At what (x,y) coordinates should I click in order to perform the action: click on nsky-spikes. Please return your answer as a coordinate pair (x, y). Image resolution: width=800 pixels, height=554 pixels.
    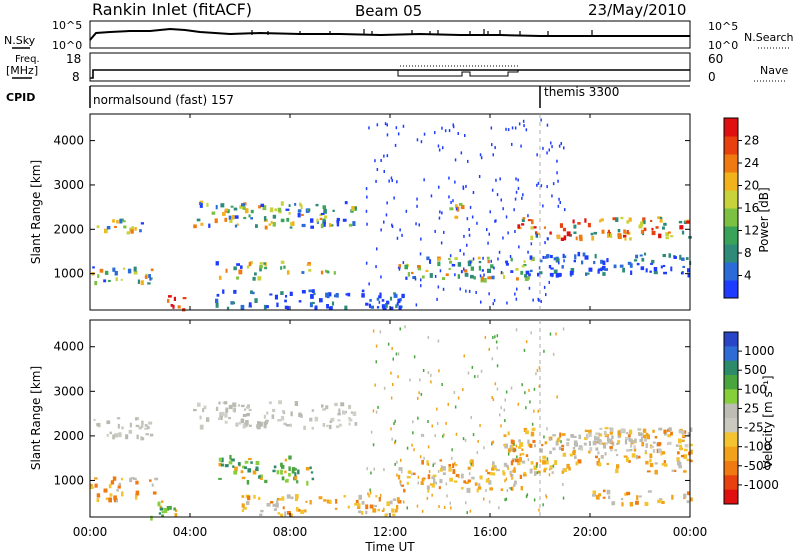
    Looking at the image, I should click on (422, 32).